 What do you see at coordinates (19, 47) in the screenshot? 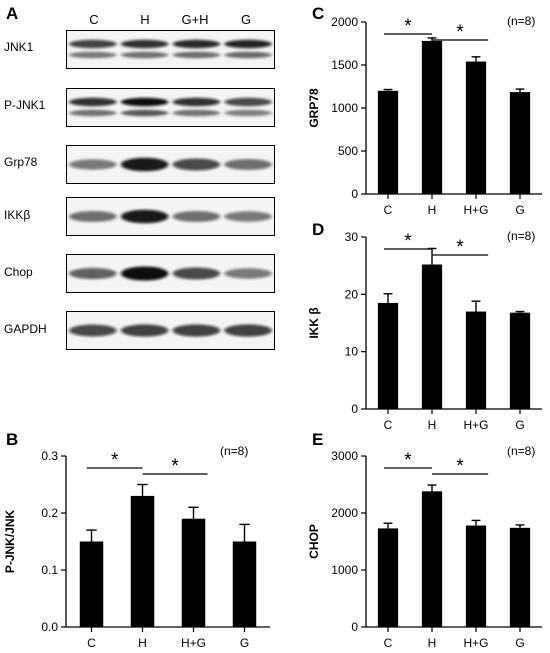
I see `blot-label-jnk1: JNK1` at bounding box center [19, 47].